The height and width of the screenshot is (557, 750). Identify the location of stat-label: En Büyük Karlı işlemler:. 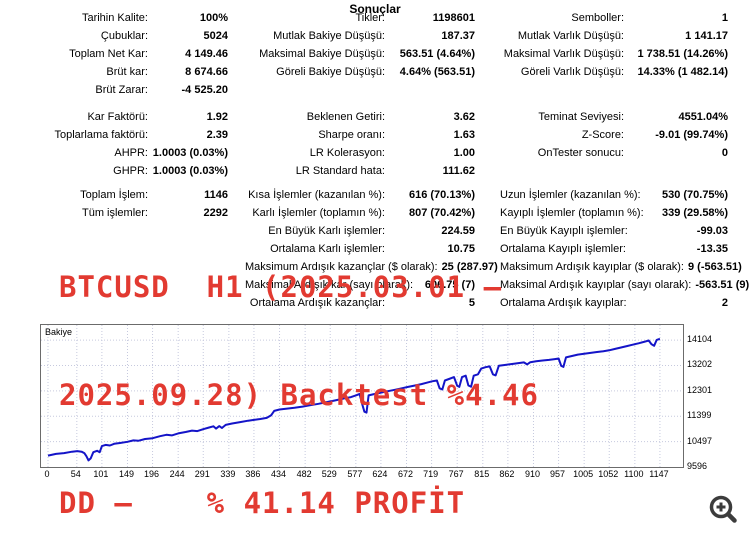
(326, 231).